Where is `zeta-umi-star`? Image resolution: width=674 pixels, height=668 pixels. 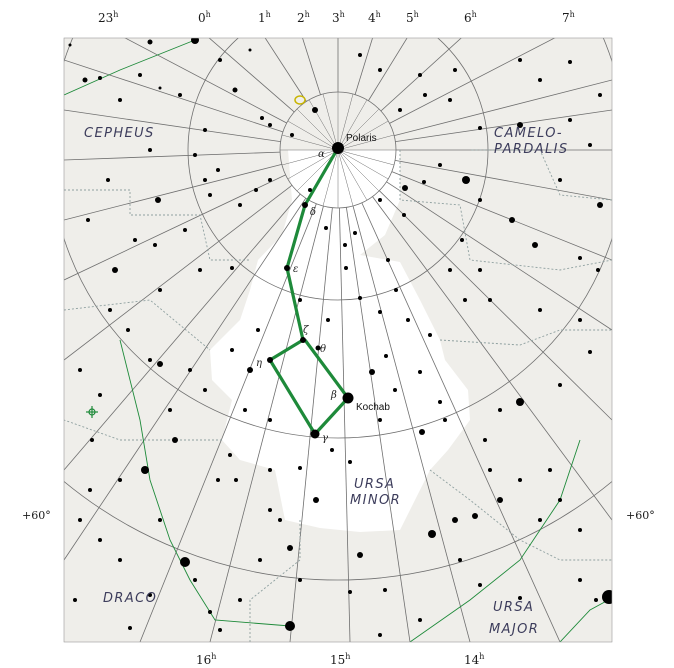 zeta-umi-star is located at coordinates (303, 340).